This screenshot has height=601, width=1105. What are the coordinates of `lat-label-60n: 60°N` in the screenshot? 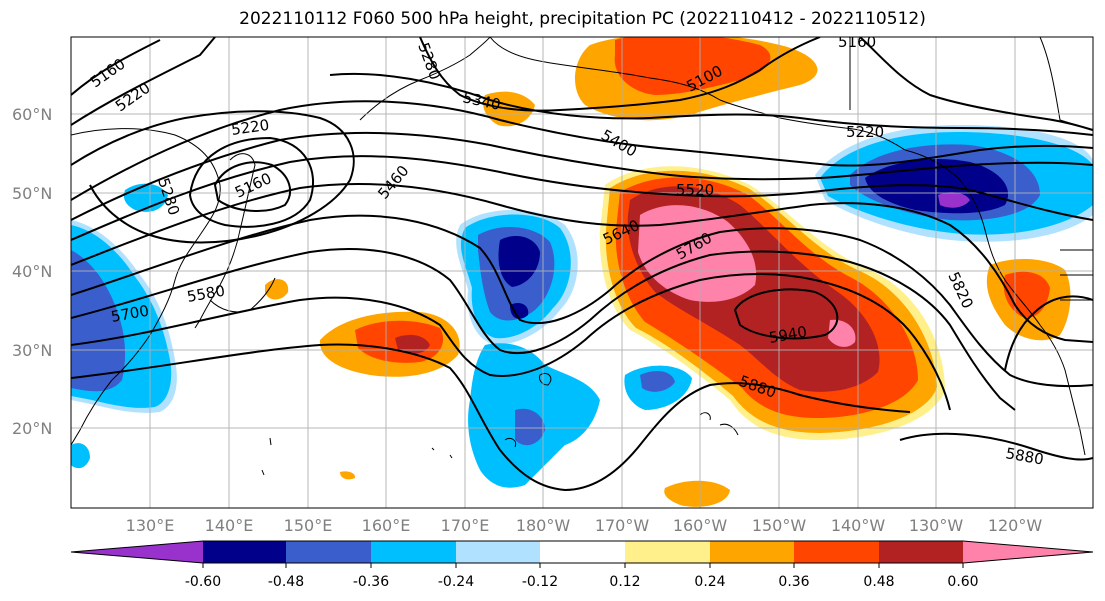 It's located at (32, 114).